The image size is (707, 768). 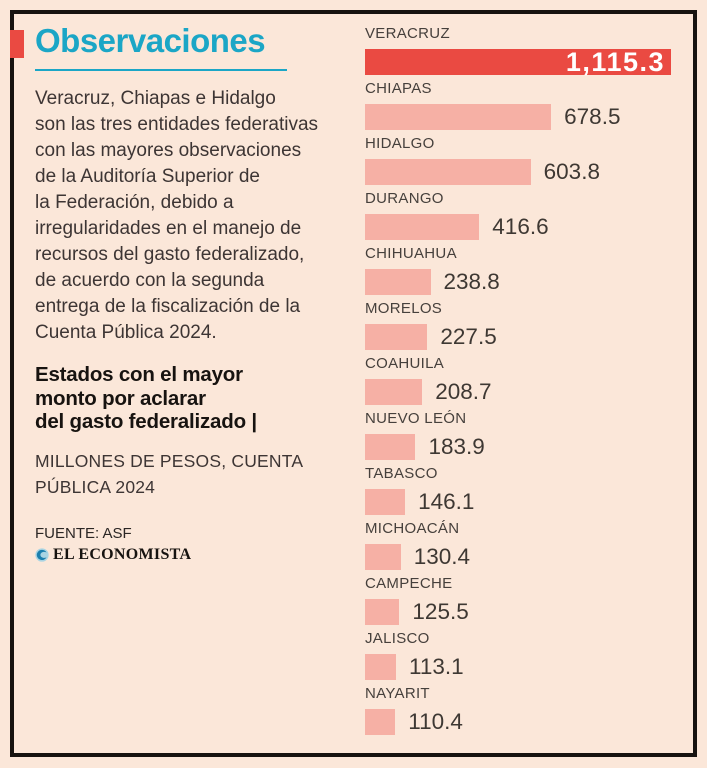 I want to click on bar-value-label: 113.1, so click(x=436, y=666).